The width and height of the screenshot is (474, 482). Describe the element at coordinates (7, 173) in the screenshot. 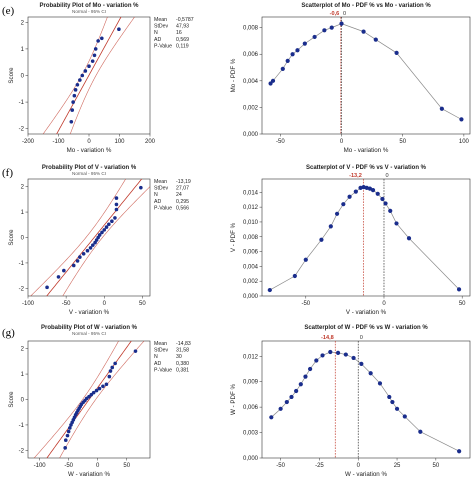

I see `panel-label: (f)` at that location.